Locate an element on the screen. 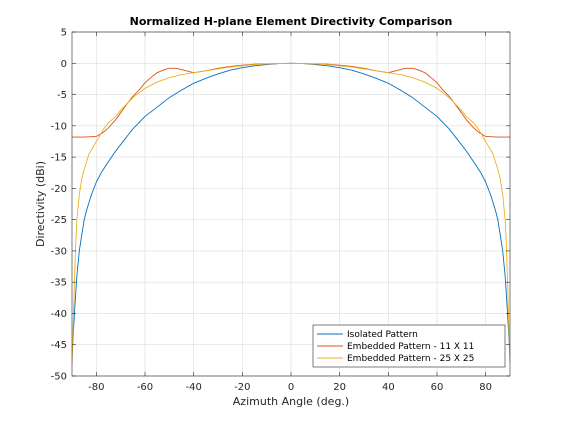 Image resolution: width=564 pixels, height=423 pixels. y-tick-label: -35 is located at coordinates (59, 283).